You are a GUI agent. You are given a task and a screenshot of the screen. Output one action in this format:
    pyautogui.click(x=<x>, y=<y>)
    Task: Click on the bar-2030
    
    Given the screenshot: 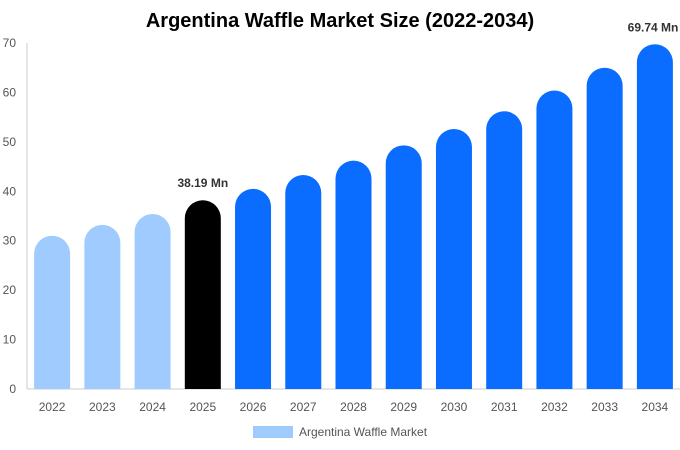 What is the action you would take?
    pyautogui.click(x=453, y=259)
    